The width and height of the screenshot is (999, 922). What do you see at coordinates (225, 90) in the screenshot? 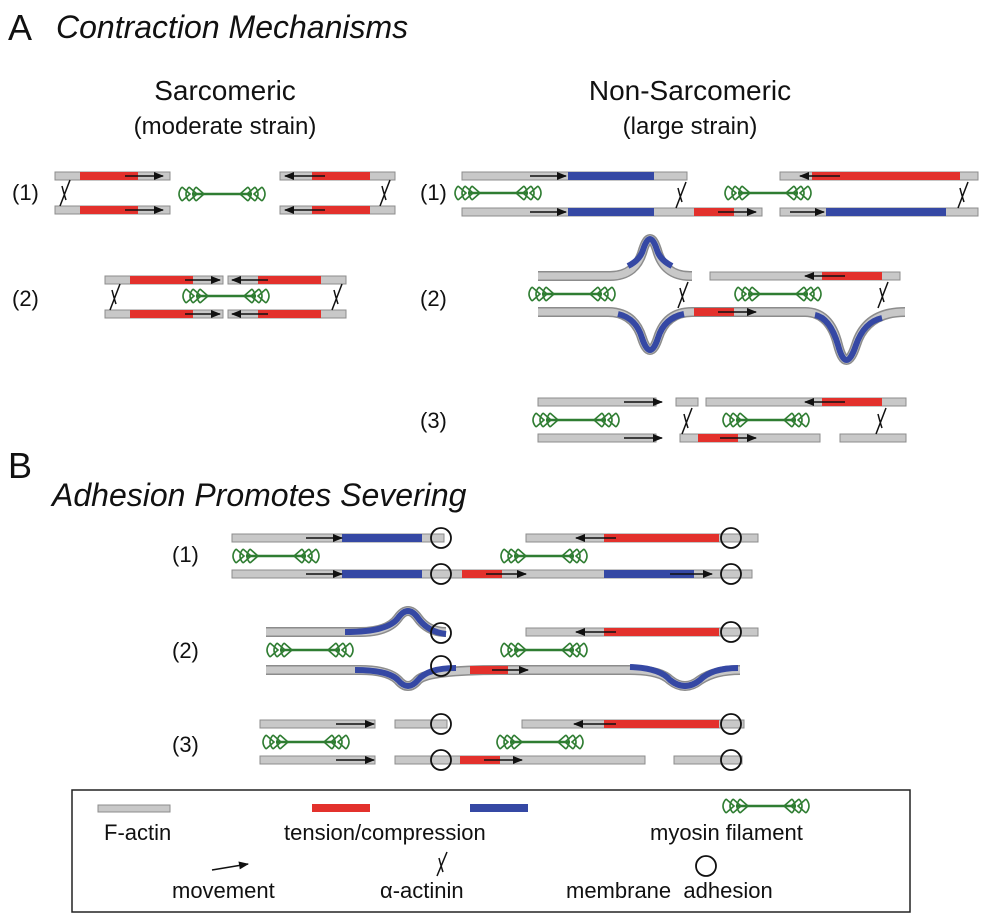
I see `sarcomeric-title: Sarcomeric` at bounding box center [225, 90].